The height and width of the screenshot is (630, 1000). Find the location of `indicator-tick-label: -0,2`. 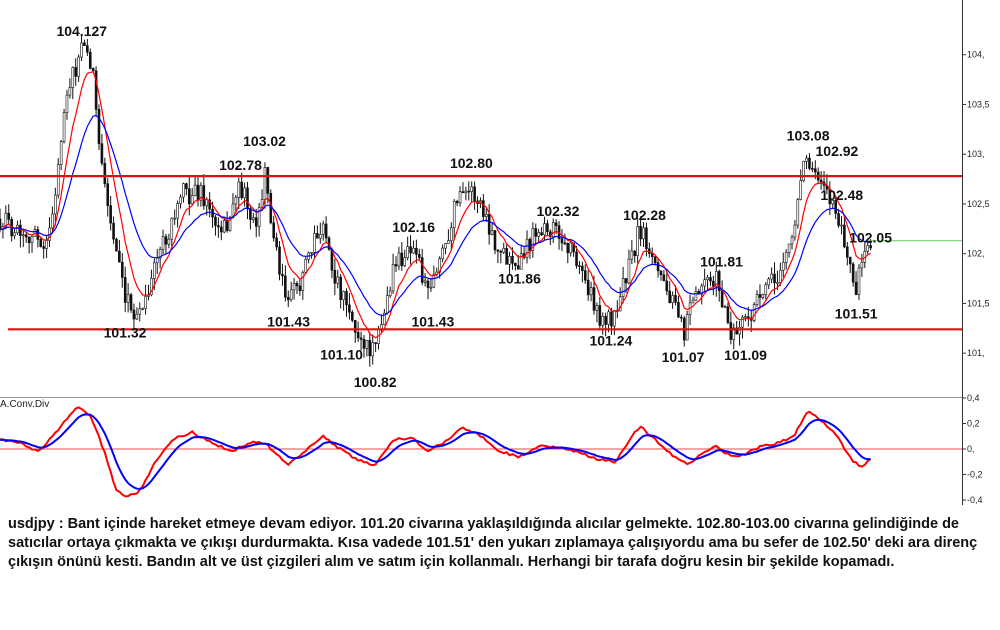

indicator-tick-label: -0,2 is located at coordinates (975, 475).